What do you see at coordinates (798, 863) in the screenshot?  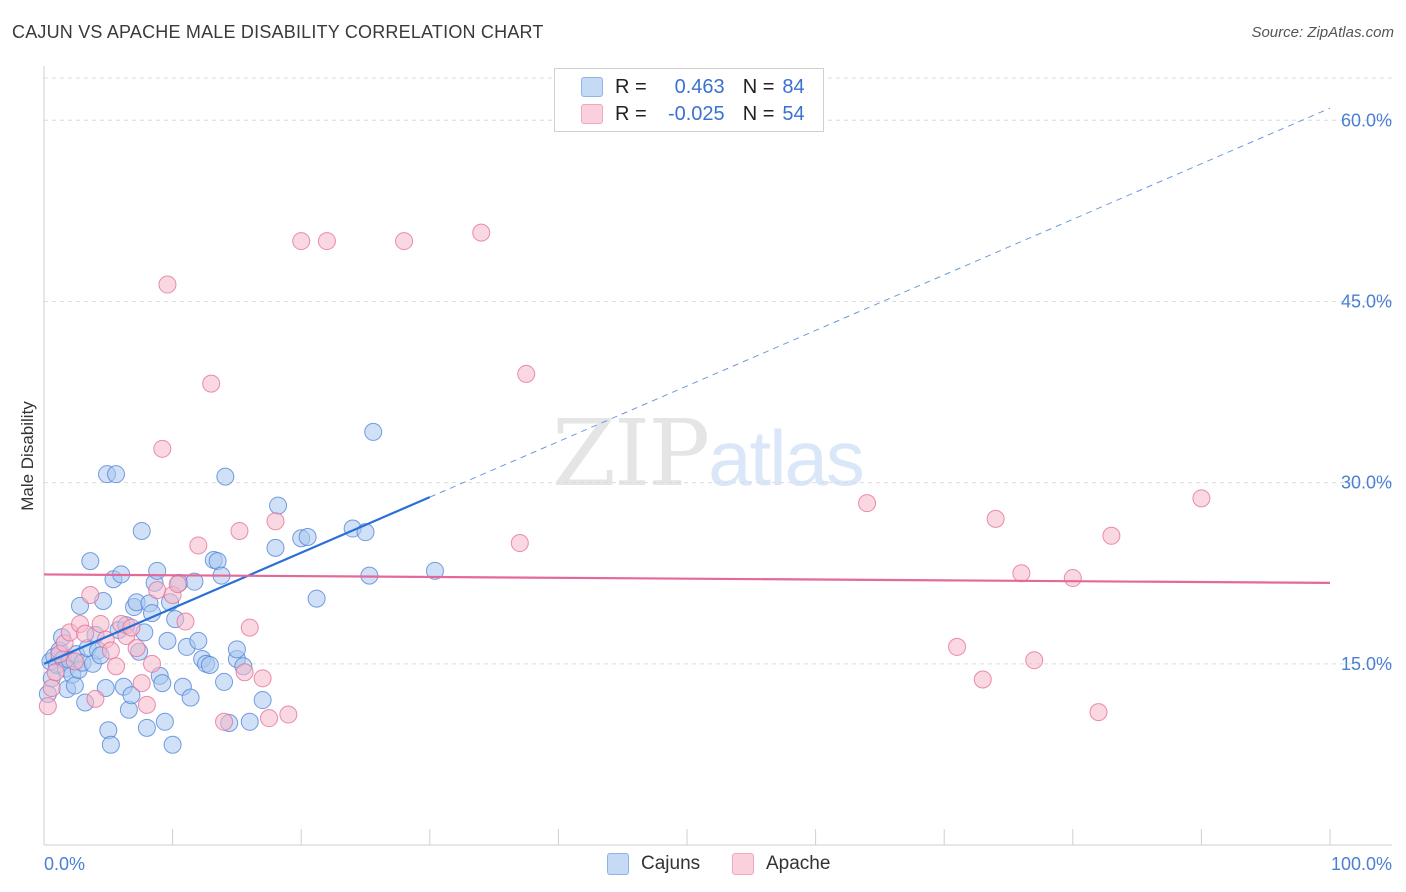 I see `bottom-legend-label-apache: Apache` at bounding box center [798, 863].